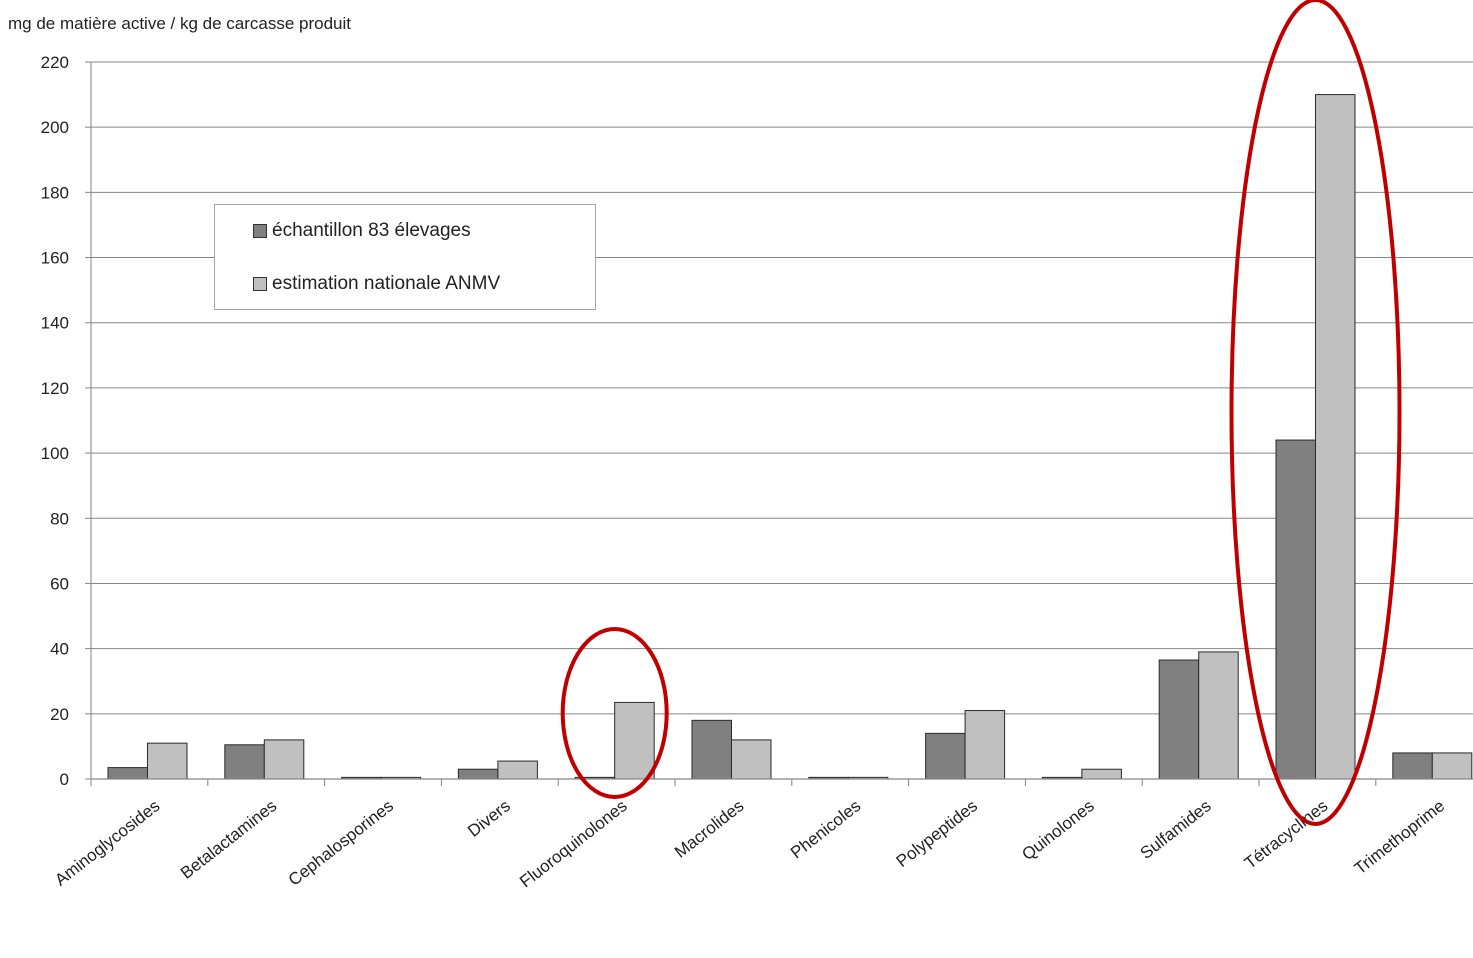  Describe the element at coordinates (386, 283) in the screenshot. I see `legend-label-national: estimation nationale ANMV` at that location.